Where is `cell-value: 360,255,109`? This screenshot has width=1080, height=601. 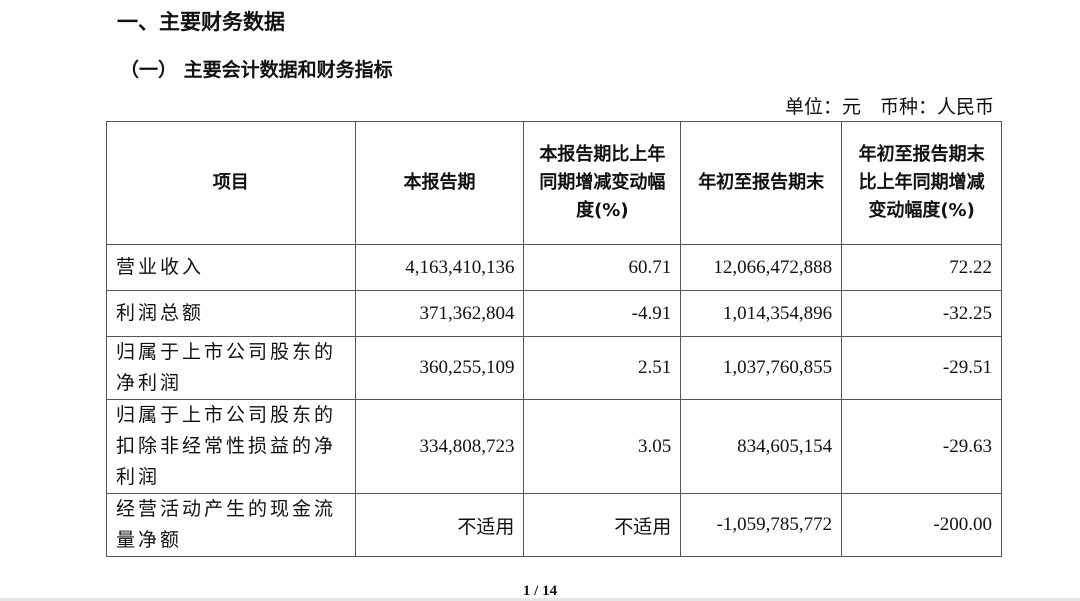
cell-value: 360,255,109 is located at coordinates (439, 368).